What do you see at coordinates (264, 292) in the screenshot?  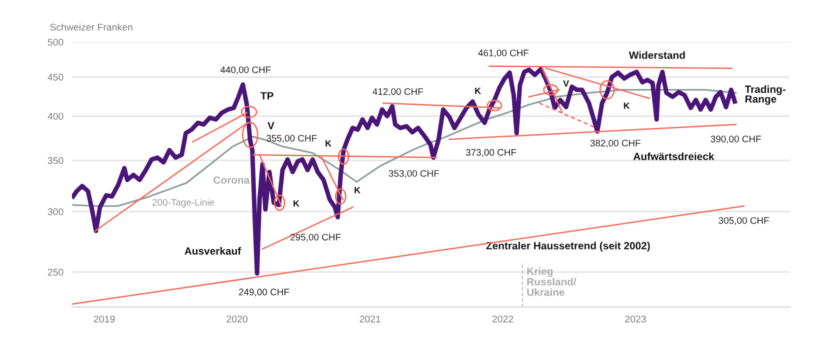 I see `annotation: 249,00 CHF` at bounding box center [264, 292].